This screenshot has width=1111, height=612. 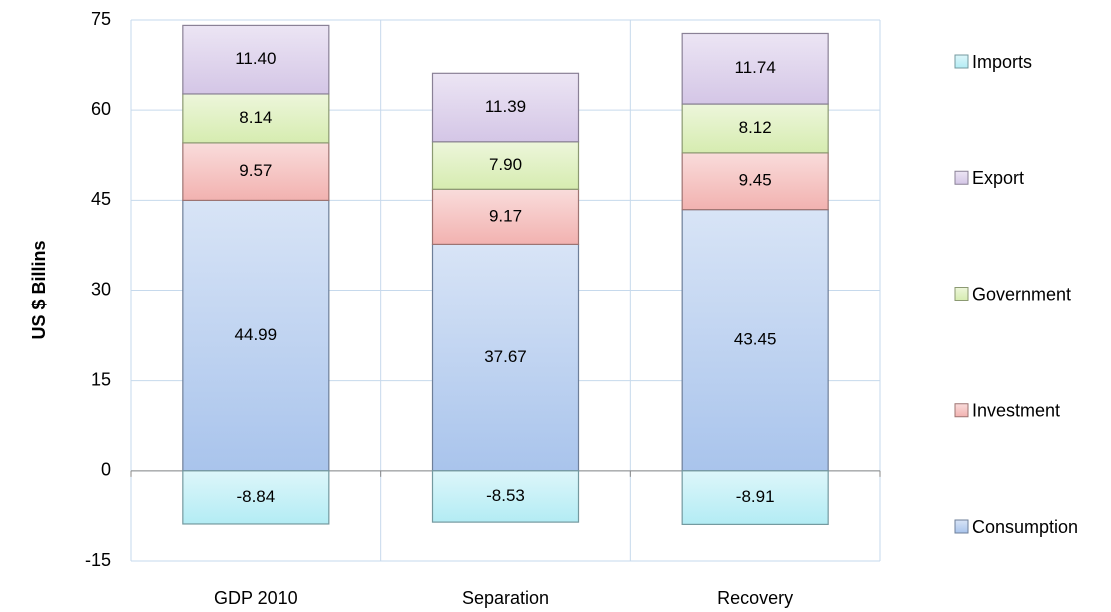 What do you see at coordinates (101, 19) in the screenshot?
I see `y-tick-label: 75` at bounding box center [101, 19].